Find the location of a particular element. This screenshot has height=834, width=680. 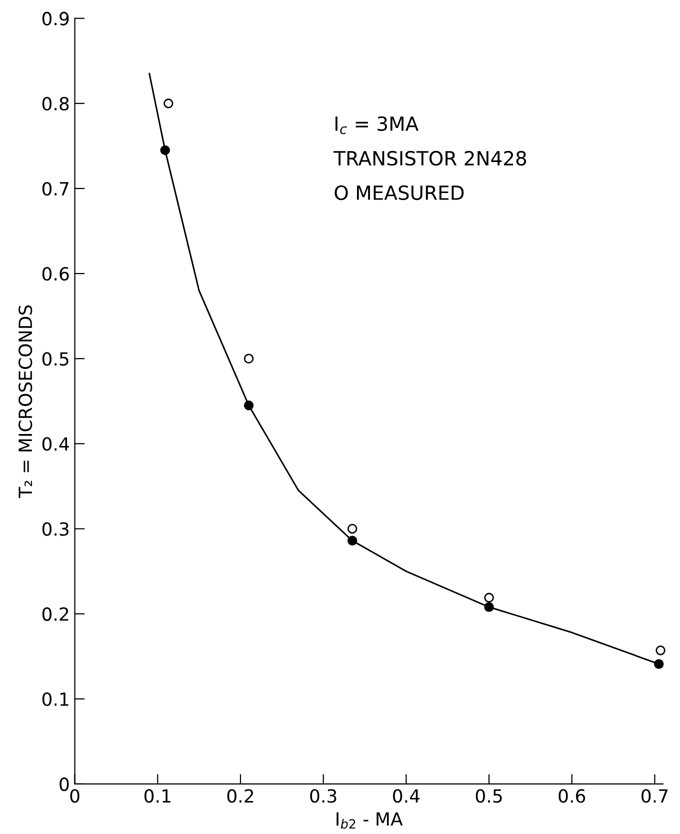

y-tick-label: 0.2 is located at coordinates (55, 614).